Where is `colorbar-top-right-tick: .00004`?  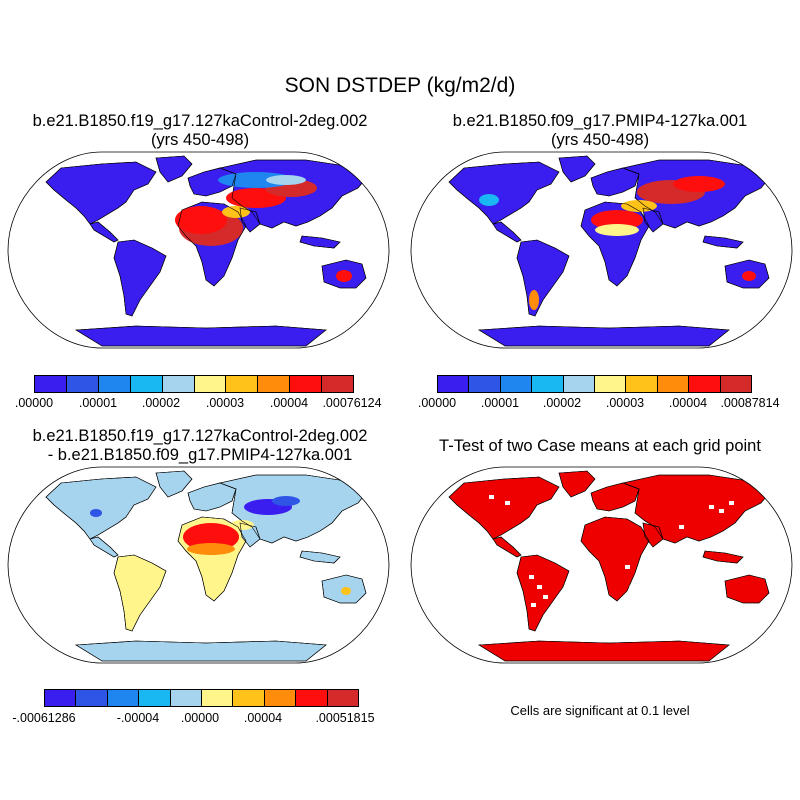 colorbar-top-right-tick: .00004 is located at coordinates (688, 403).